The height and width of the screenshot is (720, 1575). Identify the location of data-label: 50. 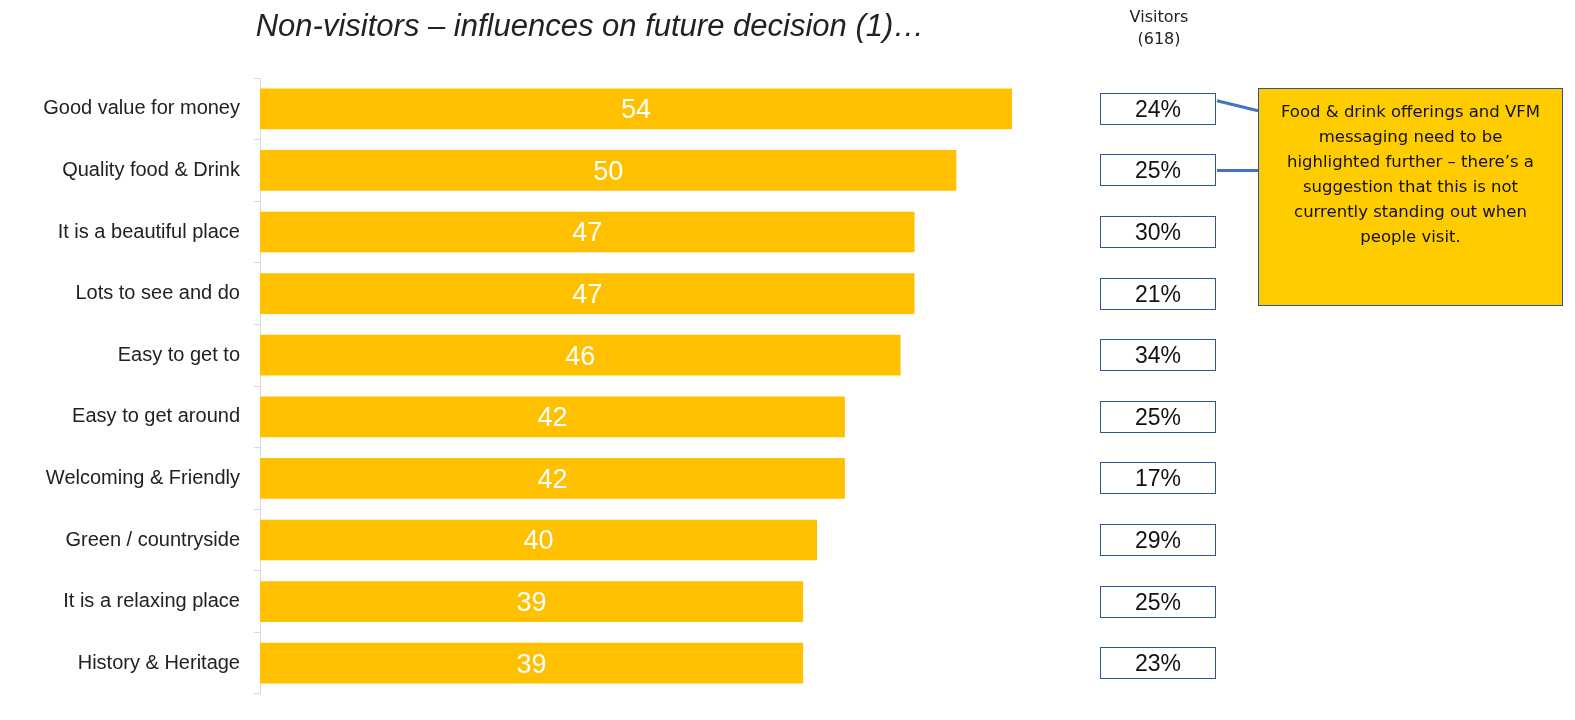
(608, 170).